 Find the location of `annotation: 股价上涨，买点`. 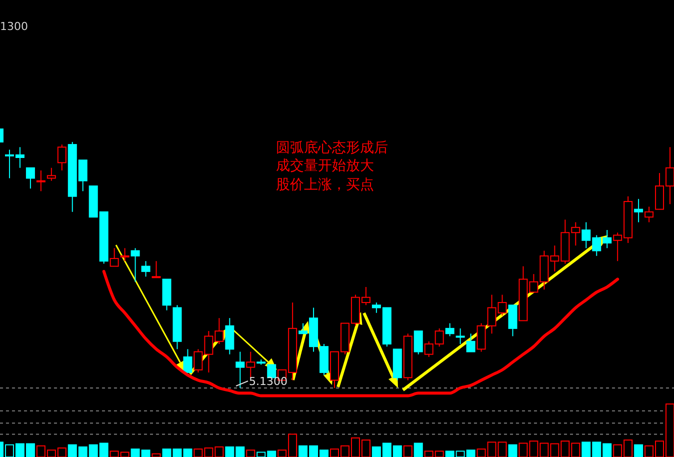

annotation: 股价上涨，买点 is located at coordinates (325, 185).